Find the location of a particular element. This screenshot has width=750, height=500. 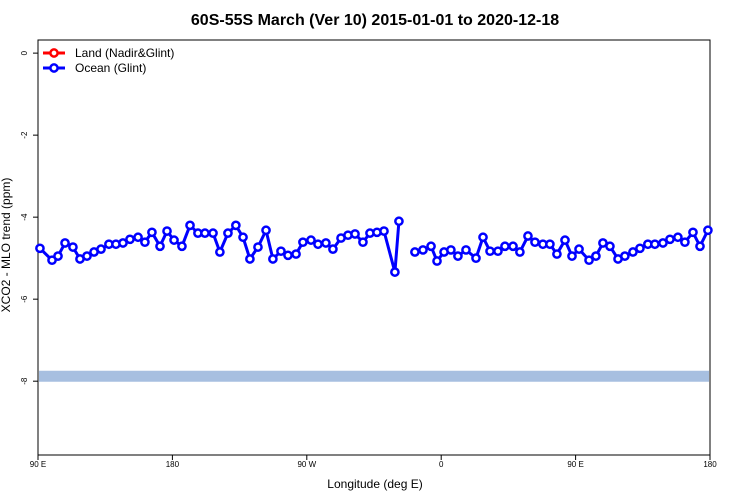

y-tick-label: 0 is located at coordinates (24, 52).